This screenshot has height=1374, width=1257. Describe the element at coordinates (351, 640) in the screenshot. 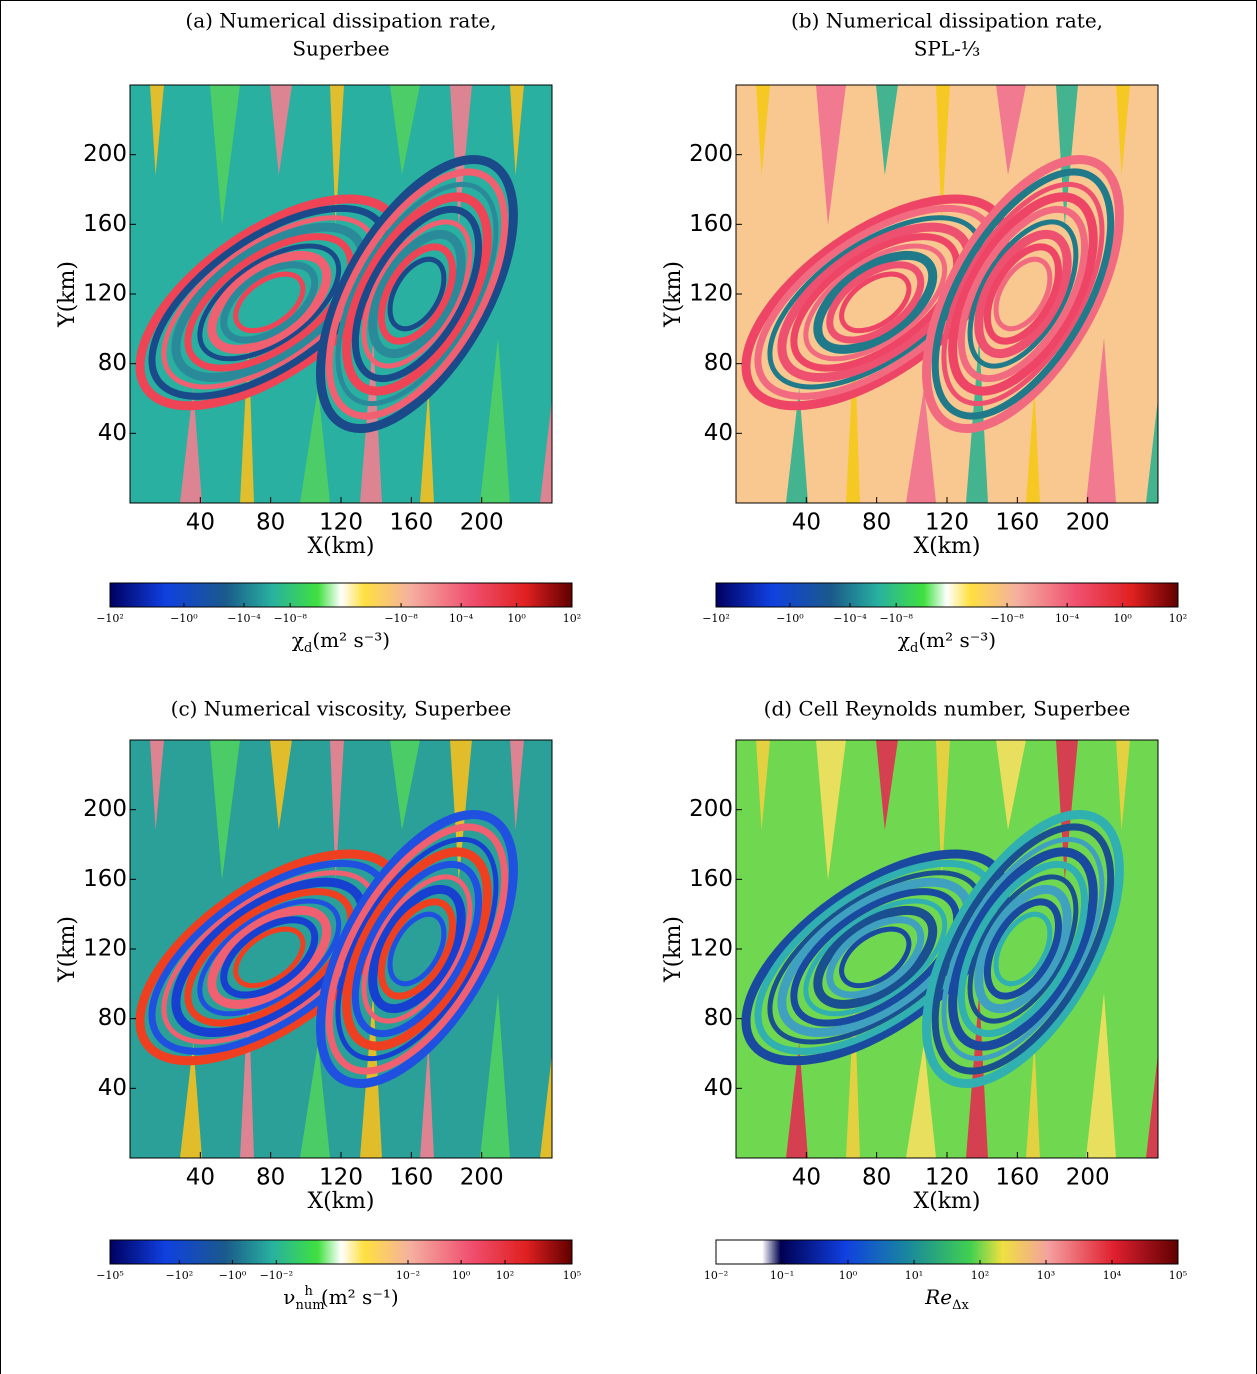

I see `colorbar-label-unit: (m² s⁻³)` at that location.